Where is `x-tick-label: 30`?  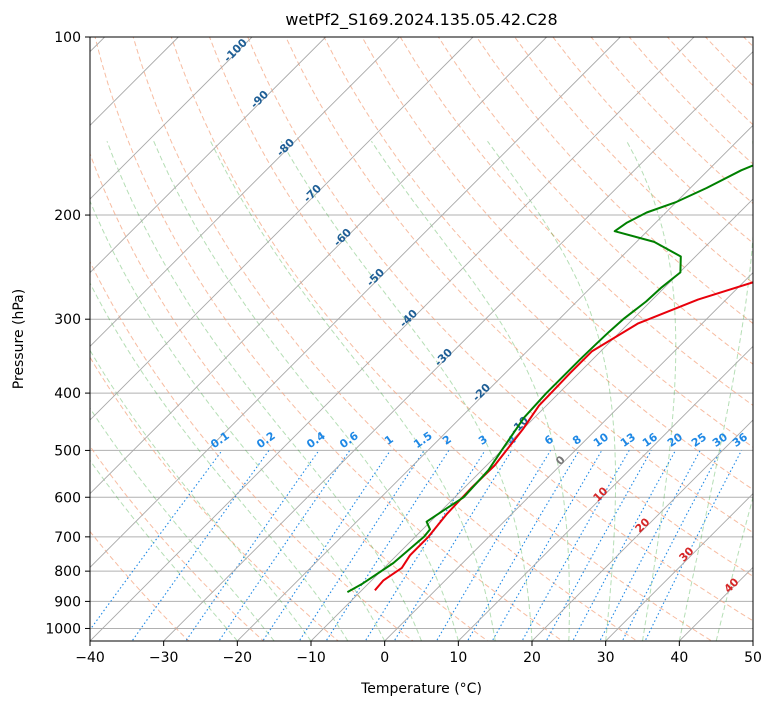
x-tick-label: 30 is located at coordinates (606, 658).